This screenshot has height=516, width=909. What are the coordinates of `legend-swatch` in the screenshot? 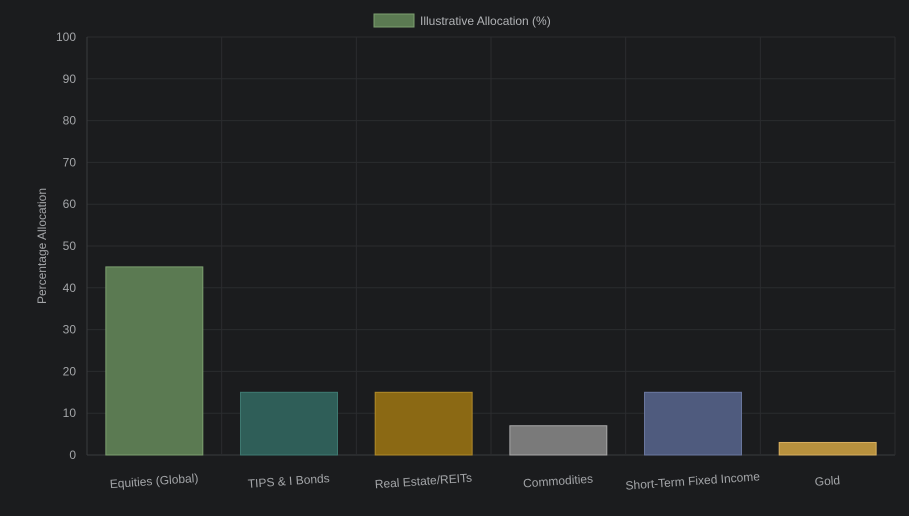 It's located at (394, 20).